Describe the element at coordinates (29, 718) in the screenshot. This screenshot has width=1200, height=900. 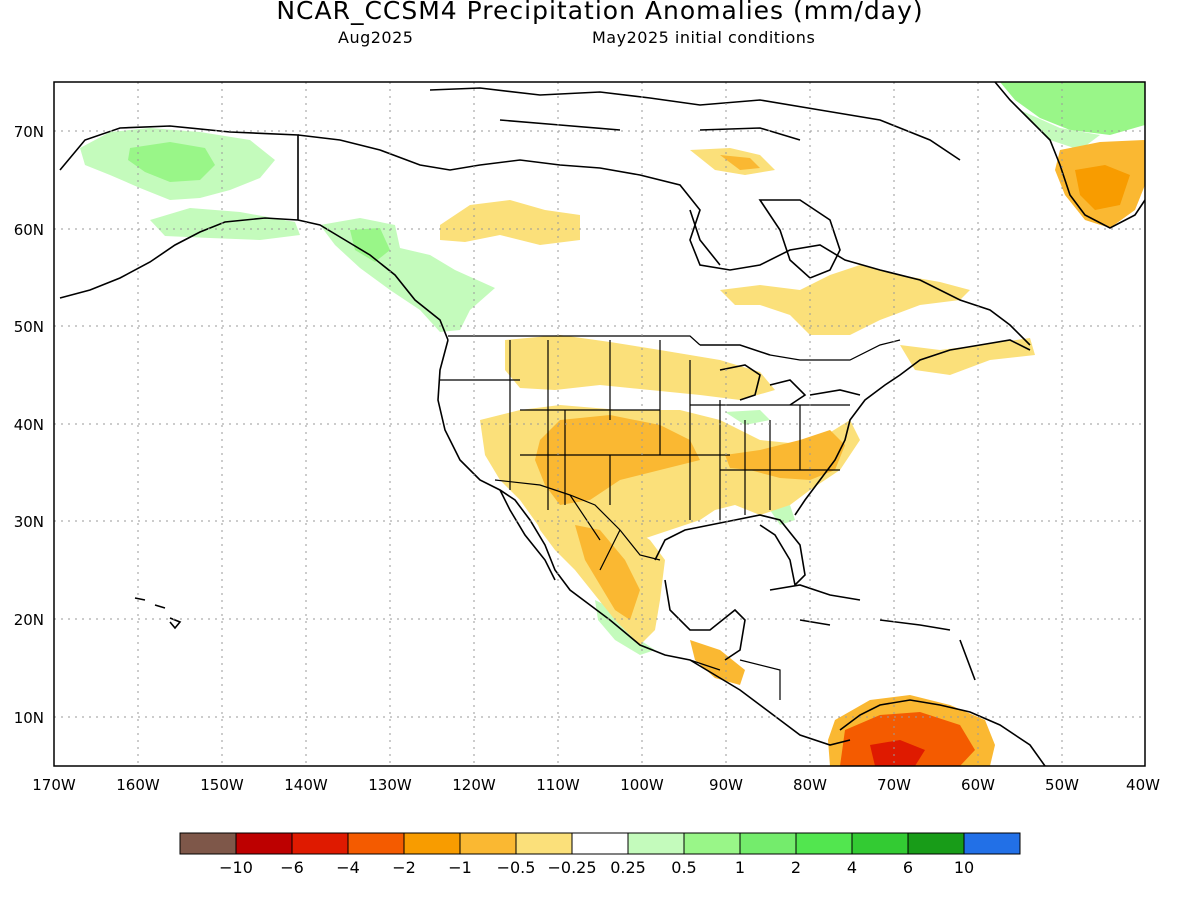
I see `lat-tick-label: 10N` at that location.